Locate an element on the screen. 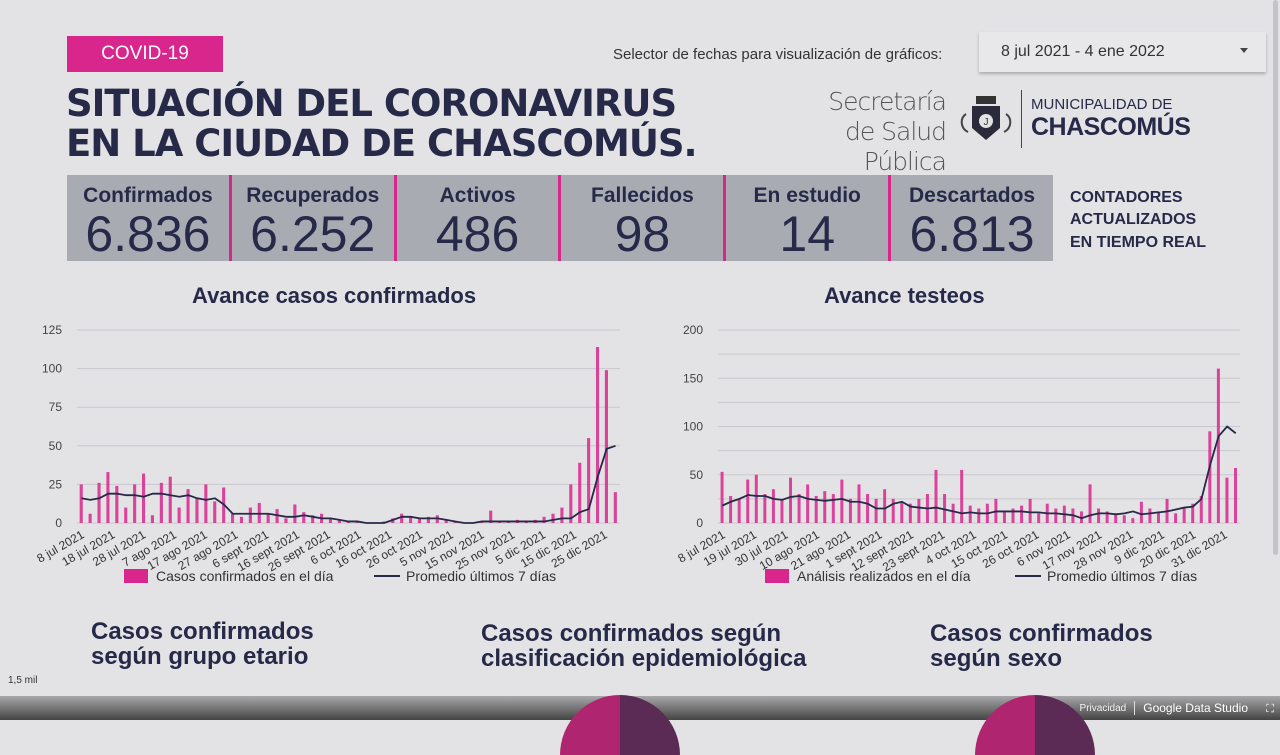  note-line: ACTUALIZADOS is located at coordinates (1133, 220).